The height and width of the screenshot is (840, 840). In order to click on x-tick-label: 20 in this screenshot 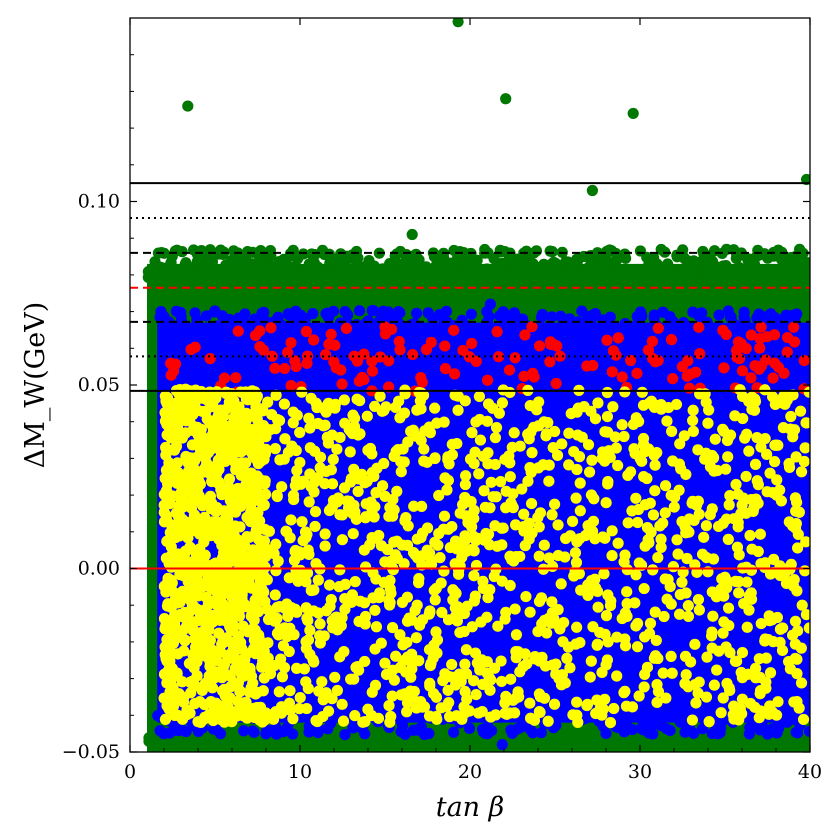, I will do `click(470, 772)`.